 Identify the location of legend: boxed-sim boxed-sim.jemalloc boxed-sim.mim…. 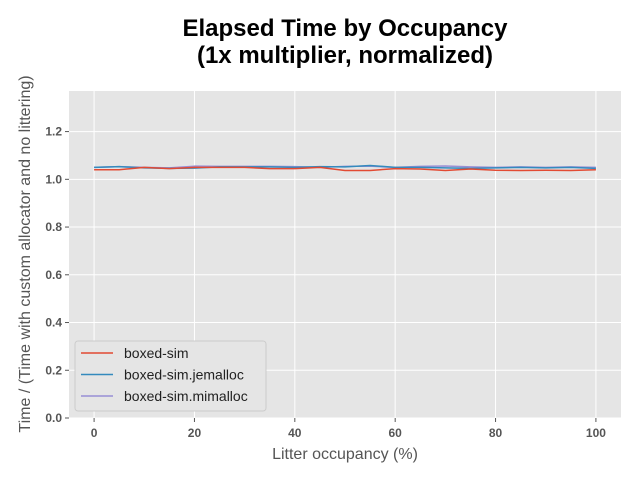
(170, 376).